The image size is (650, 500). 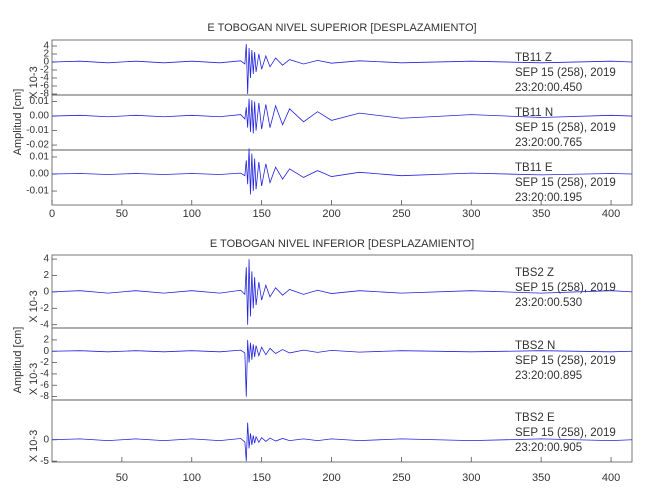 What do you see at coordinates (548, 303) in the screenshot?
I see `trace-time: 23:20:00.530` at bounding box center [548, 303].